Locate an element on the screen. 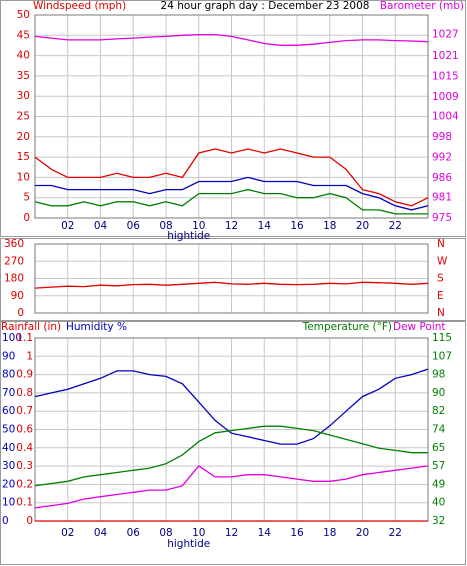  y3-tick-label: 0.4 is located at coordinates (24, 448).